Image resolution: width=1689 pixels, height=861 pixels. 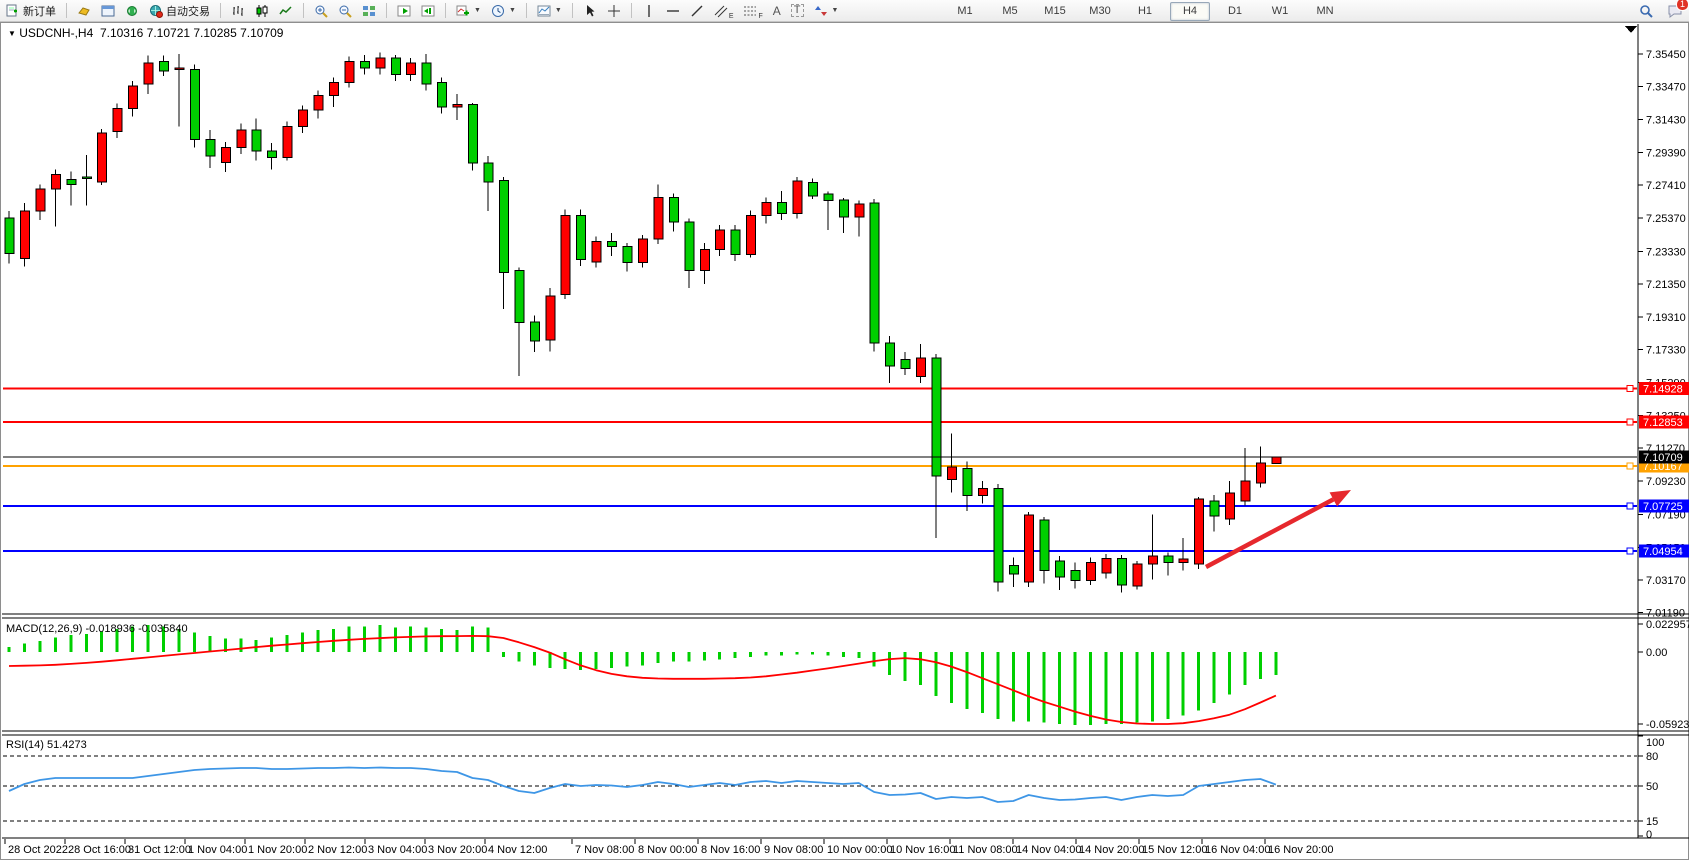 I want to click on tab-timeframe-mn: MN, so click(x=1325, y=10).